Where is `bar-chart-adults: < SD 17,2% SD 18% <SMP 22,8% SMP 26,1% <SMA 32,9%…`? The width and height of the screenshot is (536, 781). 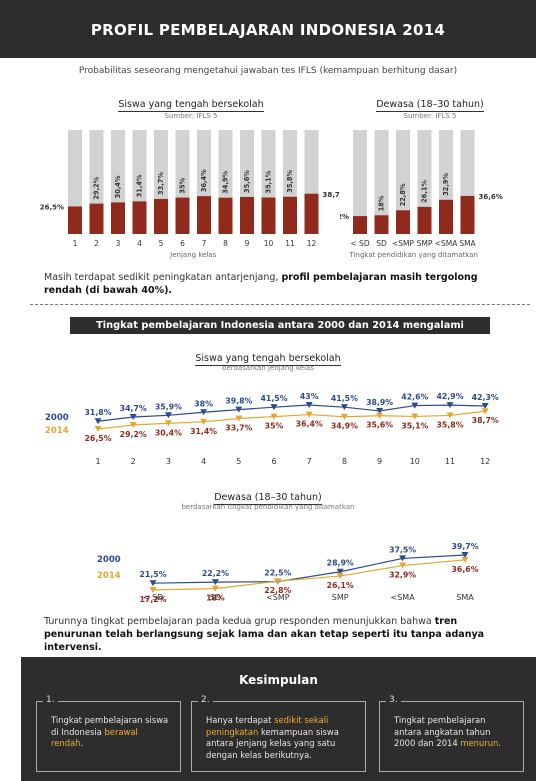
bar-chart-adults: < SD 17,2% SD 18% <SMP 22,8% SMP 26,1% <SMA 32,9%… is located at coordinates (421, 194).